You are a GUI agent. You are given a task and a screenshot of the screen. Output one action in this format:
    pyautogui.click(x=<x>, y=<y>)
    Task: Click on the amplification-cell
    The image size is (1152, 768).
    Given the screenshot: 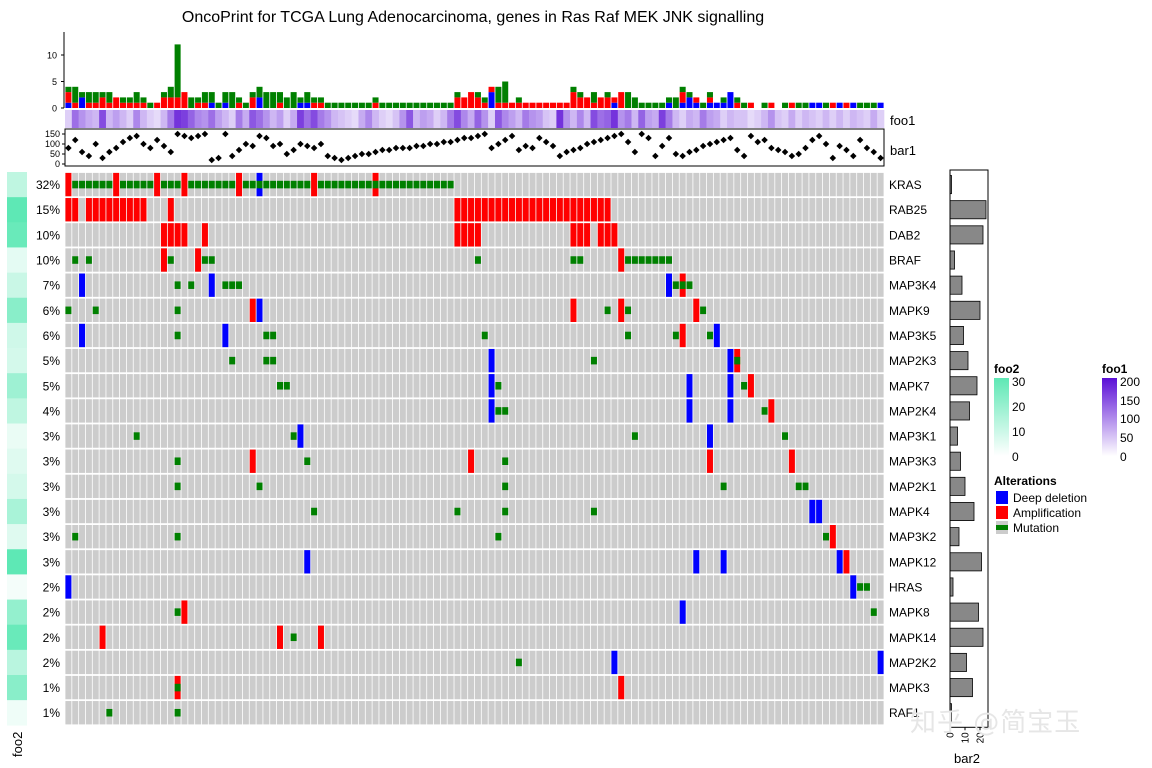 What is the action you would take?
    pyautogui.click(x=621, y=260)
    